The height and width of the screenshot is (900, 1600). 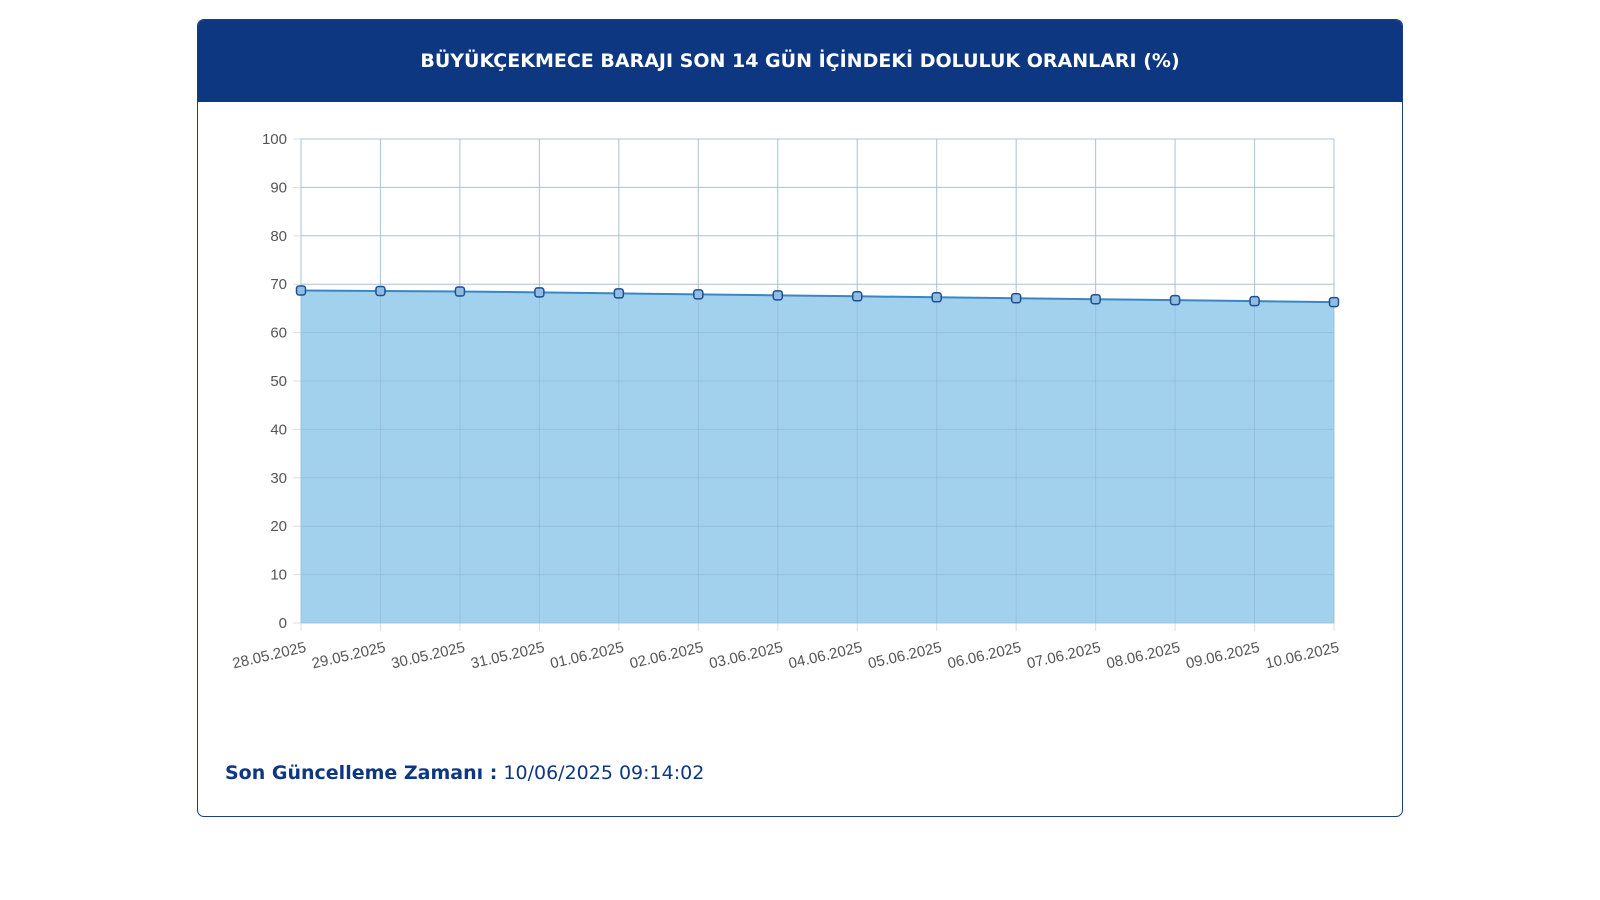 What do you see at coordinates (1143, 655) in the screenshot?
I see `x-tick-label: 08.06.2025` at bounding box center [1143, 655].